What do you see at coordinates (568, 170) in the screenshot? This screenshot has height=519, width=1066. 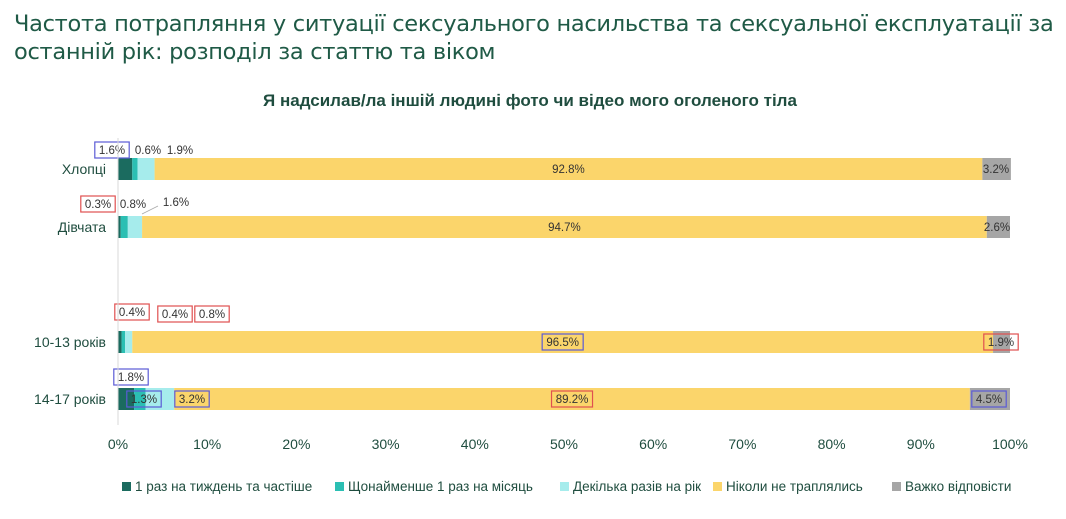 I see `data-label-хлопці-s4: 92.8%` at bounding box center [568, 170].